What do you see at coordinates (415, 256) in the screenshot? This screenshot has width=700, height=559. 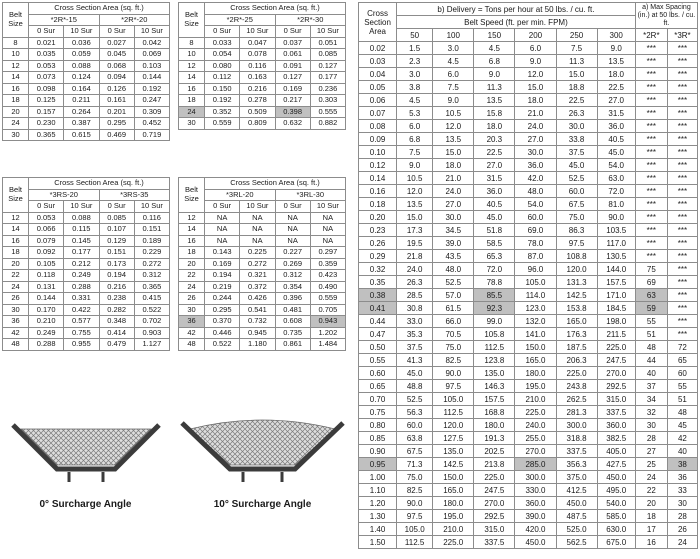 I see `table-cell: 21.8` at bounding box center [415, 256].